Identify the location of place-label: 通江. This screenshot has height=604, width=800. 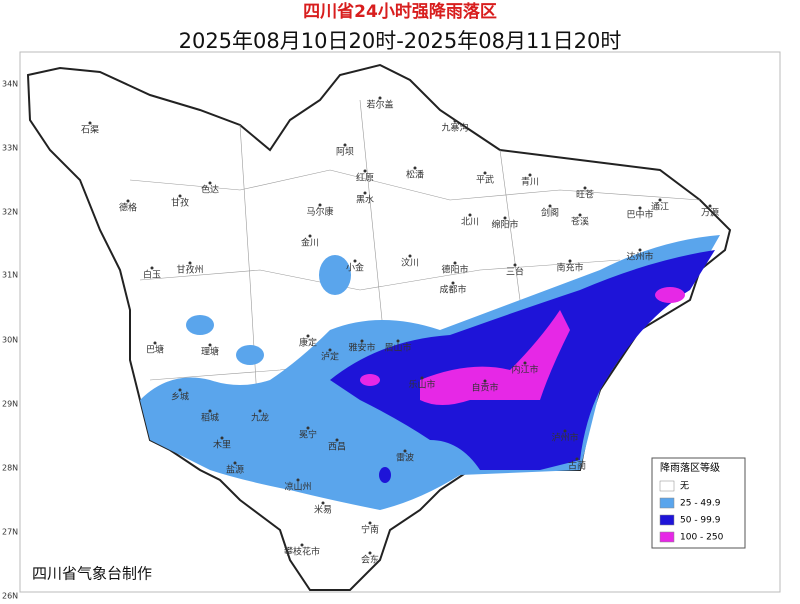
(660, 207).